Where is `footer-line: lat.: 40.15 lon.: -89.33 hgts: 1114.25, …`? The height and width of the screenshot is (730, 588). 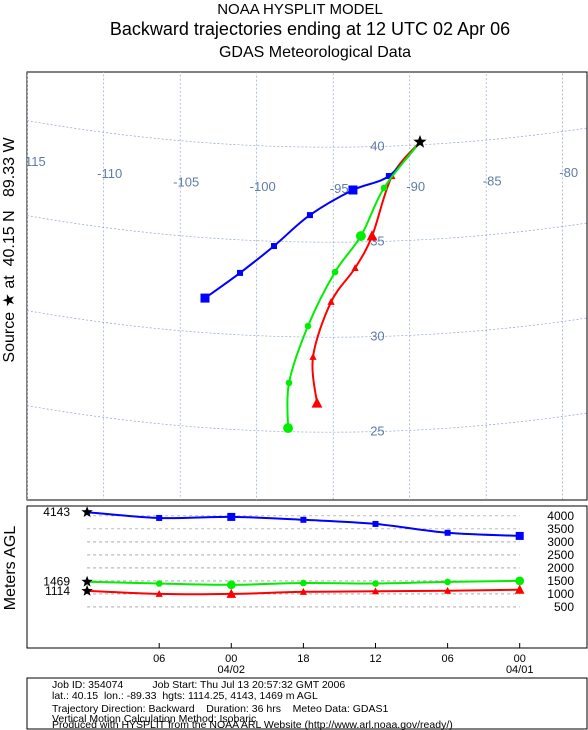 footer-line: lat.: 40.15 lon.: -89.33 hgts: 1114.25, … is located at coordinates (185, 696).